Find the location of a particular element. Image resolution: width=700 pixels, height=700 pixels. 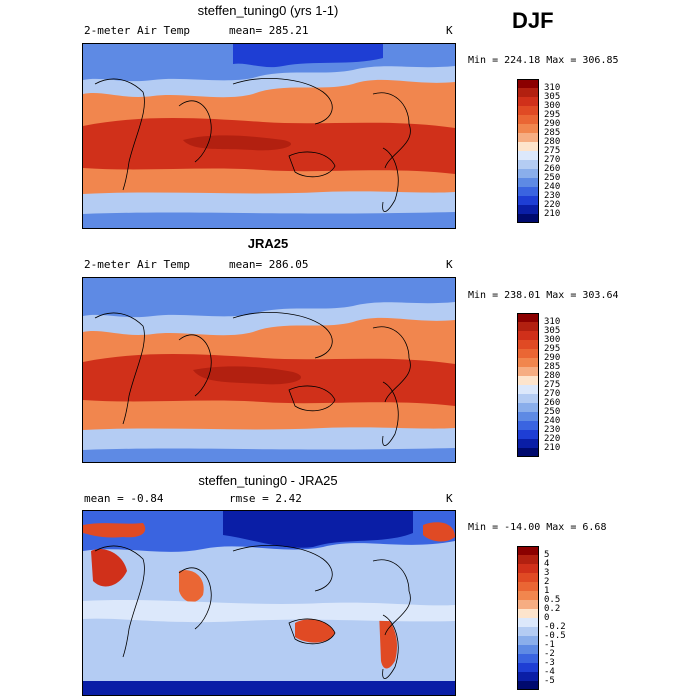

panel-1-mean-label: mean= 285.21 is located at coordinates (269, 30).